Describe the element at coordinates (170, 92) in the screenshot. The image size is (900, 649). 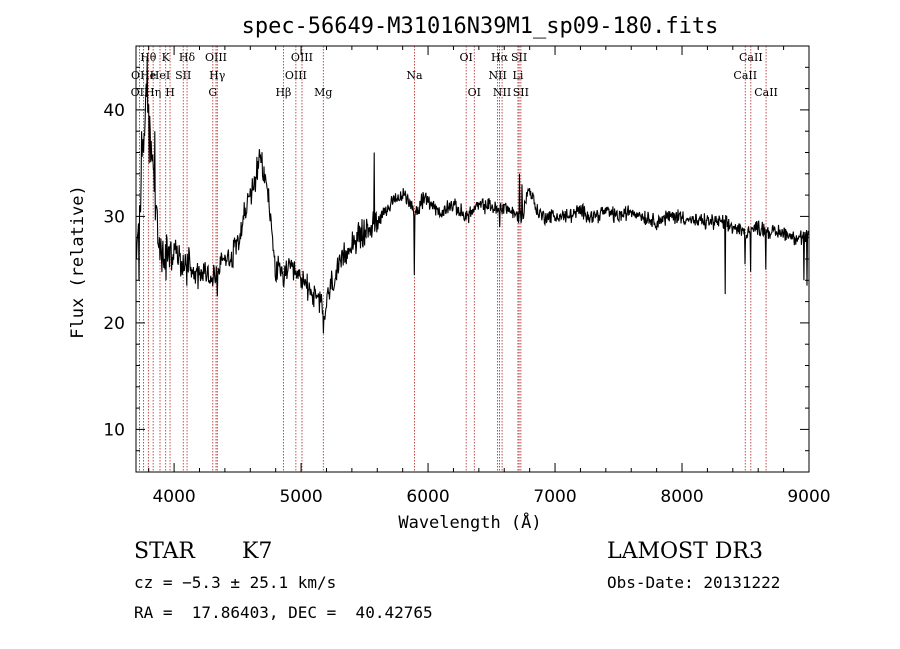
I see `line-label: H` at that location.